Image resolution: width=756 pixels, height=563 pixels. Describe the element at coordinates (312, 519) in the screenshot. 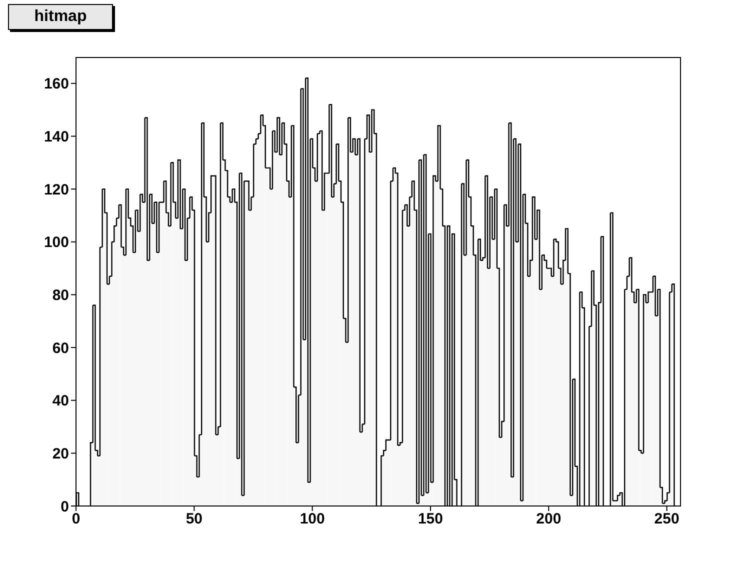

I see `x-tick-label: 100` at that location.